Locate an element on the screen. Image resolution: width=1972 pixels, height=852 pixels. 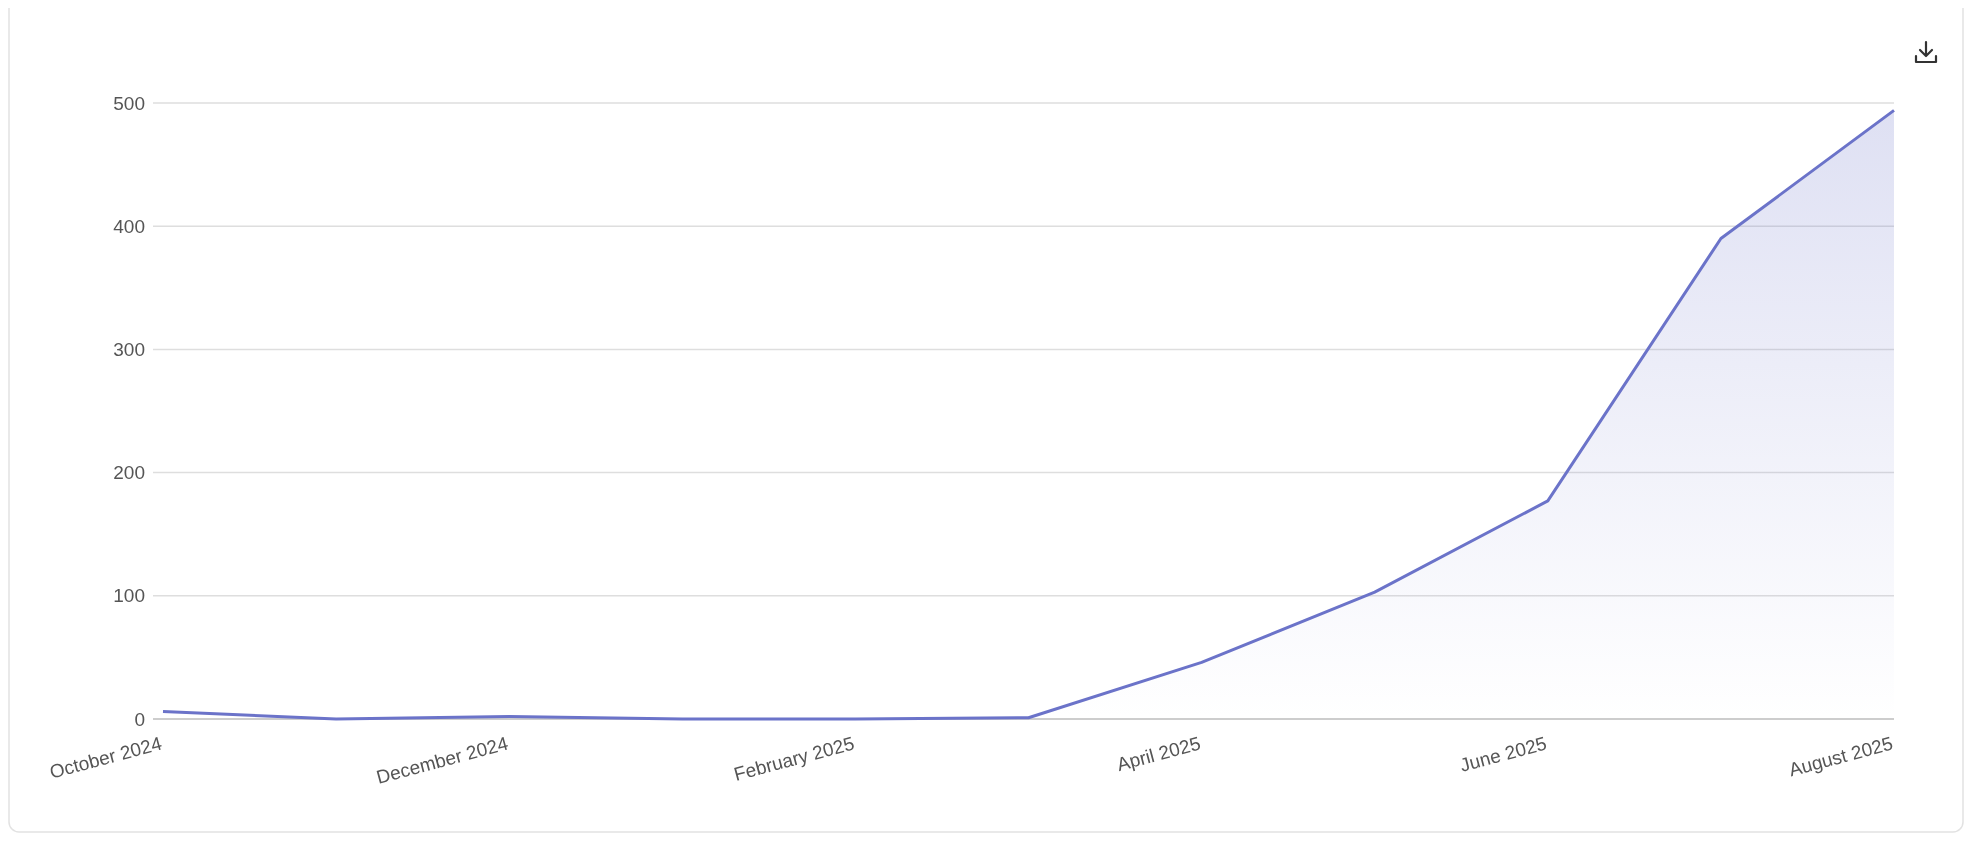
y-tick-label: 300 is located at coordinates (129, 350).